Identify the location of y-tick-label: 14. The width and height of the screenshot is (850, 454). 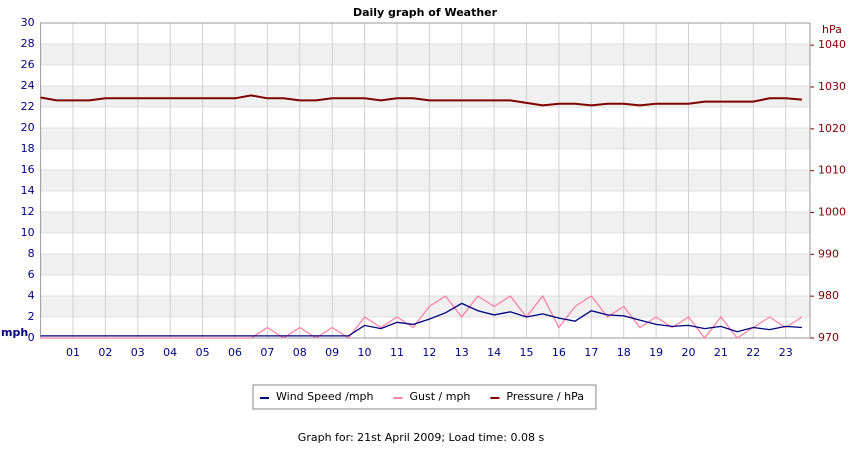
(28, 190).